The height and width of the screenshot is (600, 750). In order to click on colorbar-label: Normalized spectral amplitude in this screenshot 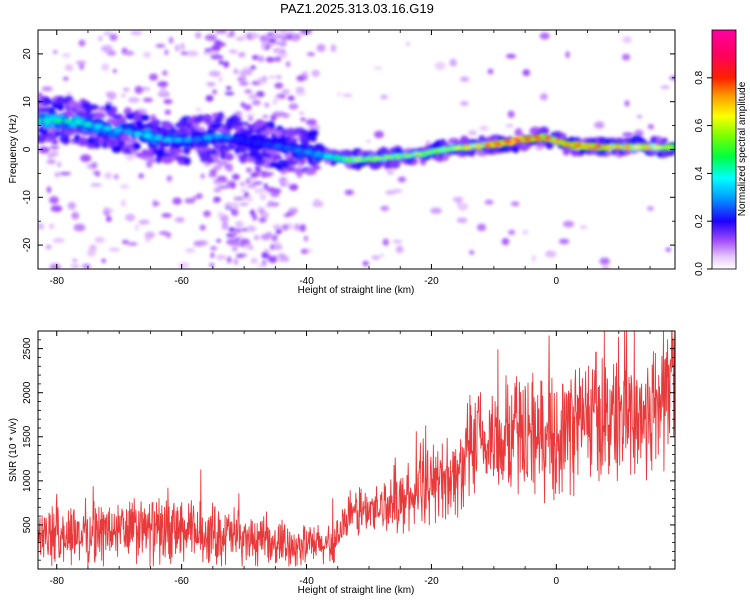, I will do `click(742, 148)`.